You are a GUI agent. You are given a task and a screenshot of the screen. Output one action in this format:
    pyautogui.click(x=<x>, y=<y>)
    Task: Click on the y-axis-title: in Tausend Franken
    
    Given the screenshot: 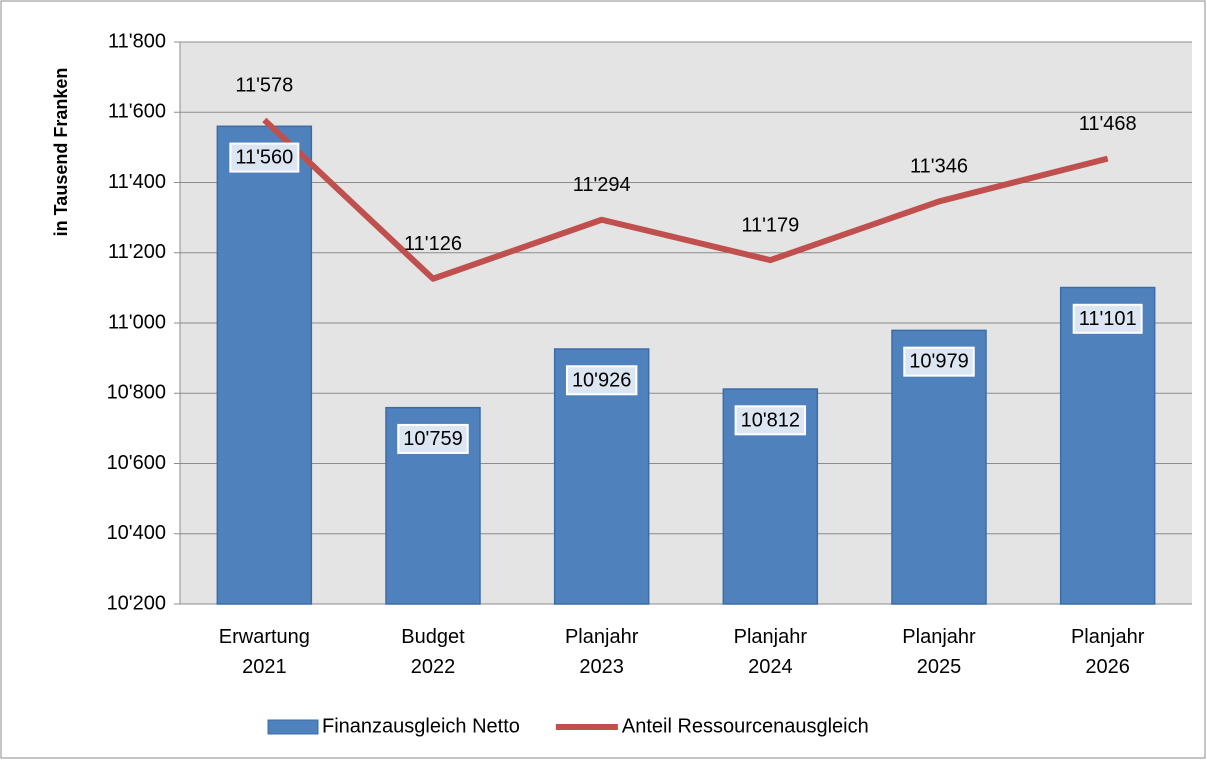 What is the action you would take?
    pyautogui.click(x=61, y=152)
    